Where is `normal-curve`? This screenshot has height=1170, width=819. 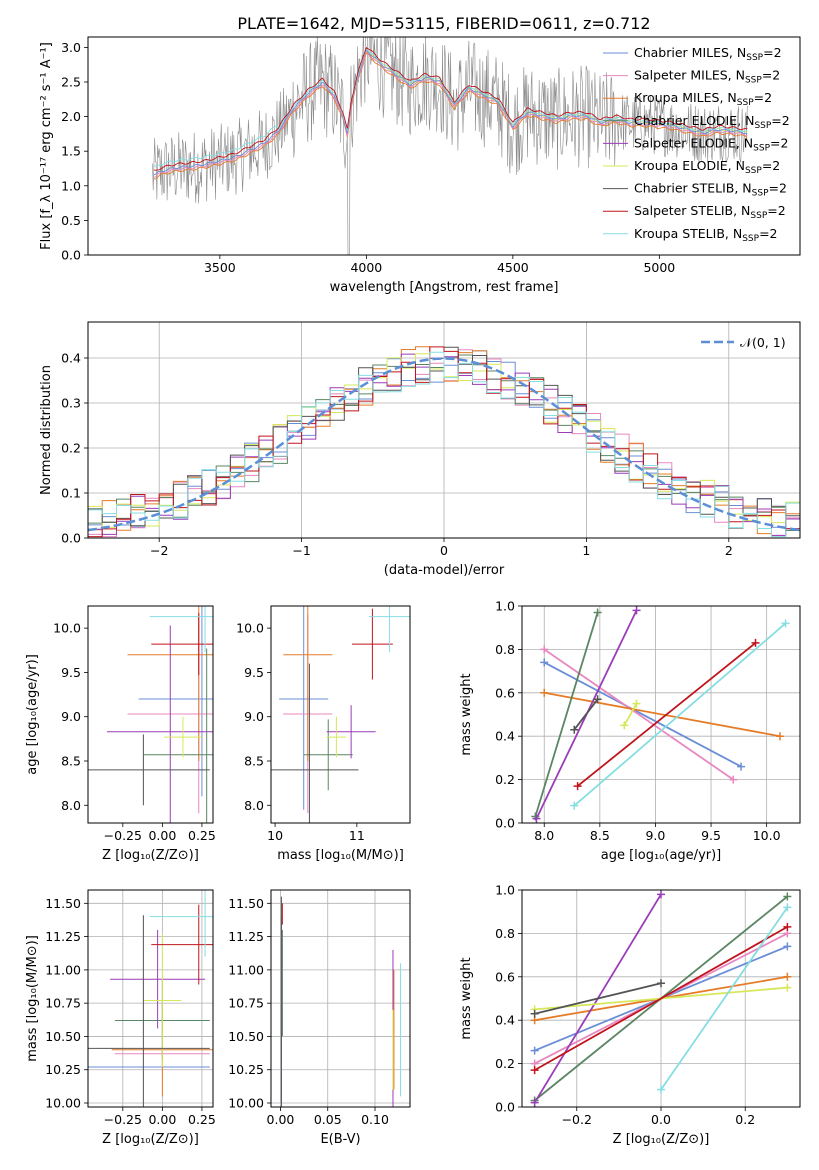 normal-curve is located at coordinates (444, 444).